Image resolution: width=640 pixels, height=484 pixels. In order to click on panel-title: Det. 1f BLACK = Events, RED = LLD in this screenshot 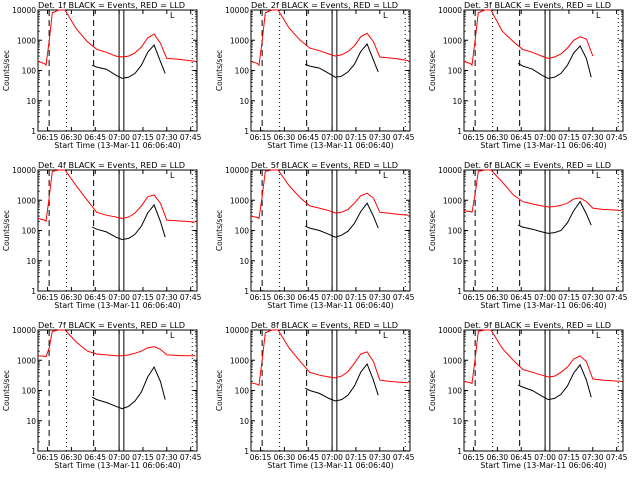, I will do `click(111, 5)`.